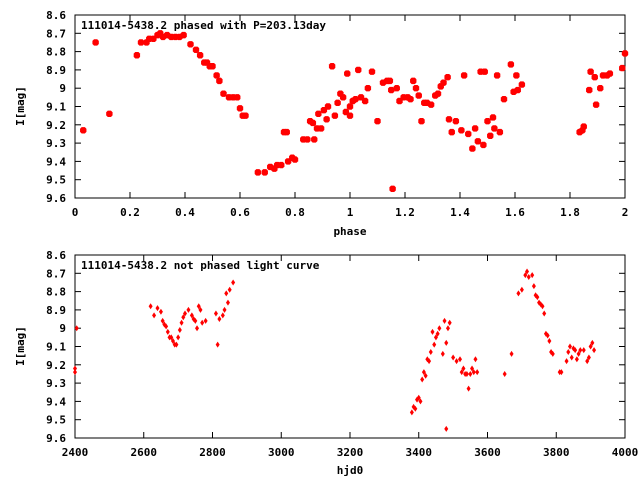 Image resolution: width=640 pixels, height=480 pixels. Describe the element at coordinates (185, 212) in the screenshot. I see `x-tick-label: 0.4` at that location.